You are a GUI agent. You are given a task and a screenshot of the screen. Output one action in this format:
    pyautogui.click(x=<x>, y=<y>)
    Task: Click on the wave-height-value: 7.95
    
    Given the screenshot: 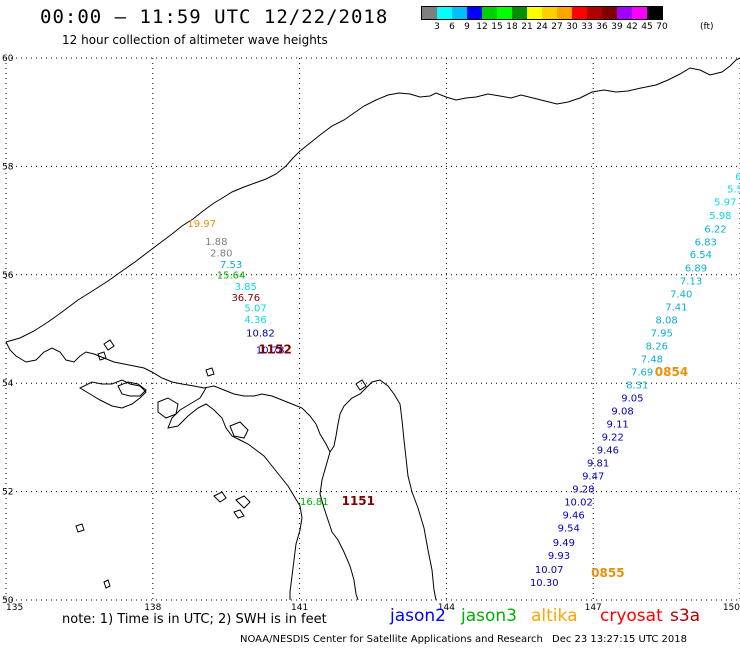 What is the action you would take?
    pyautogui.click(x=662, y=334)
    